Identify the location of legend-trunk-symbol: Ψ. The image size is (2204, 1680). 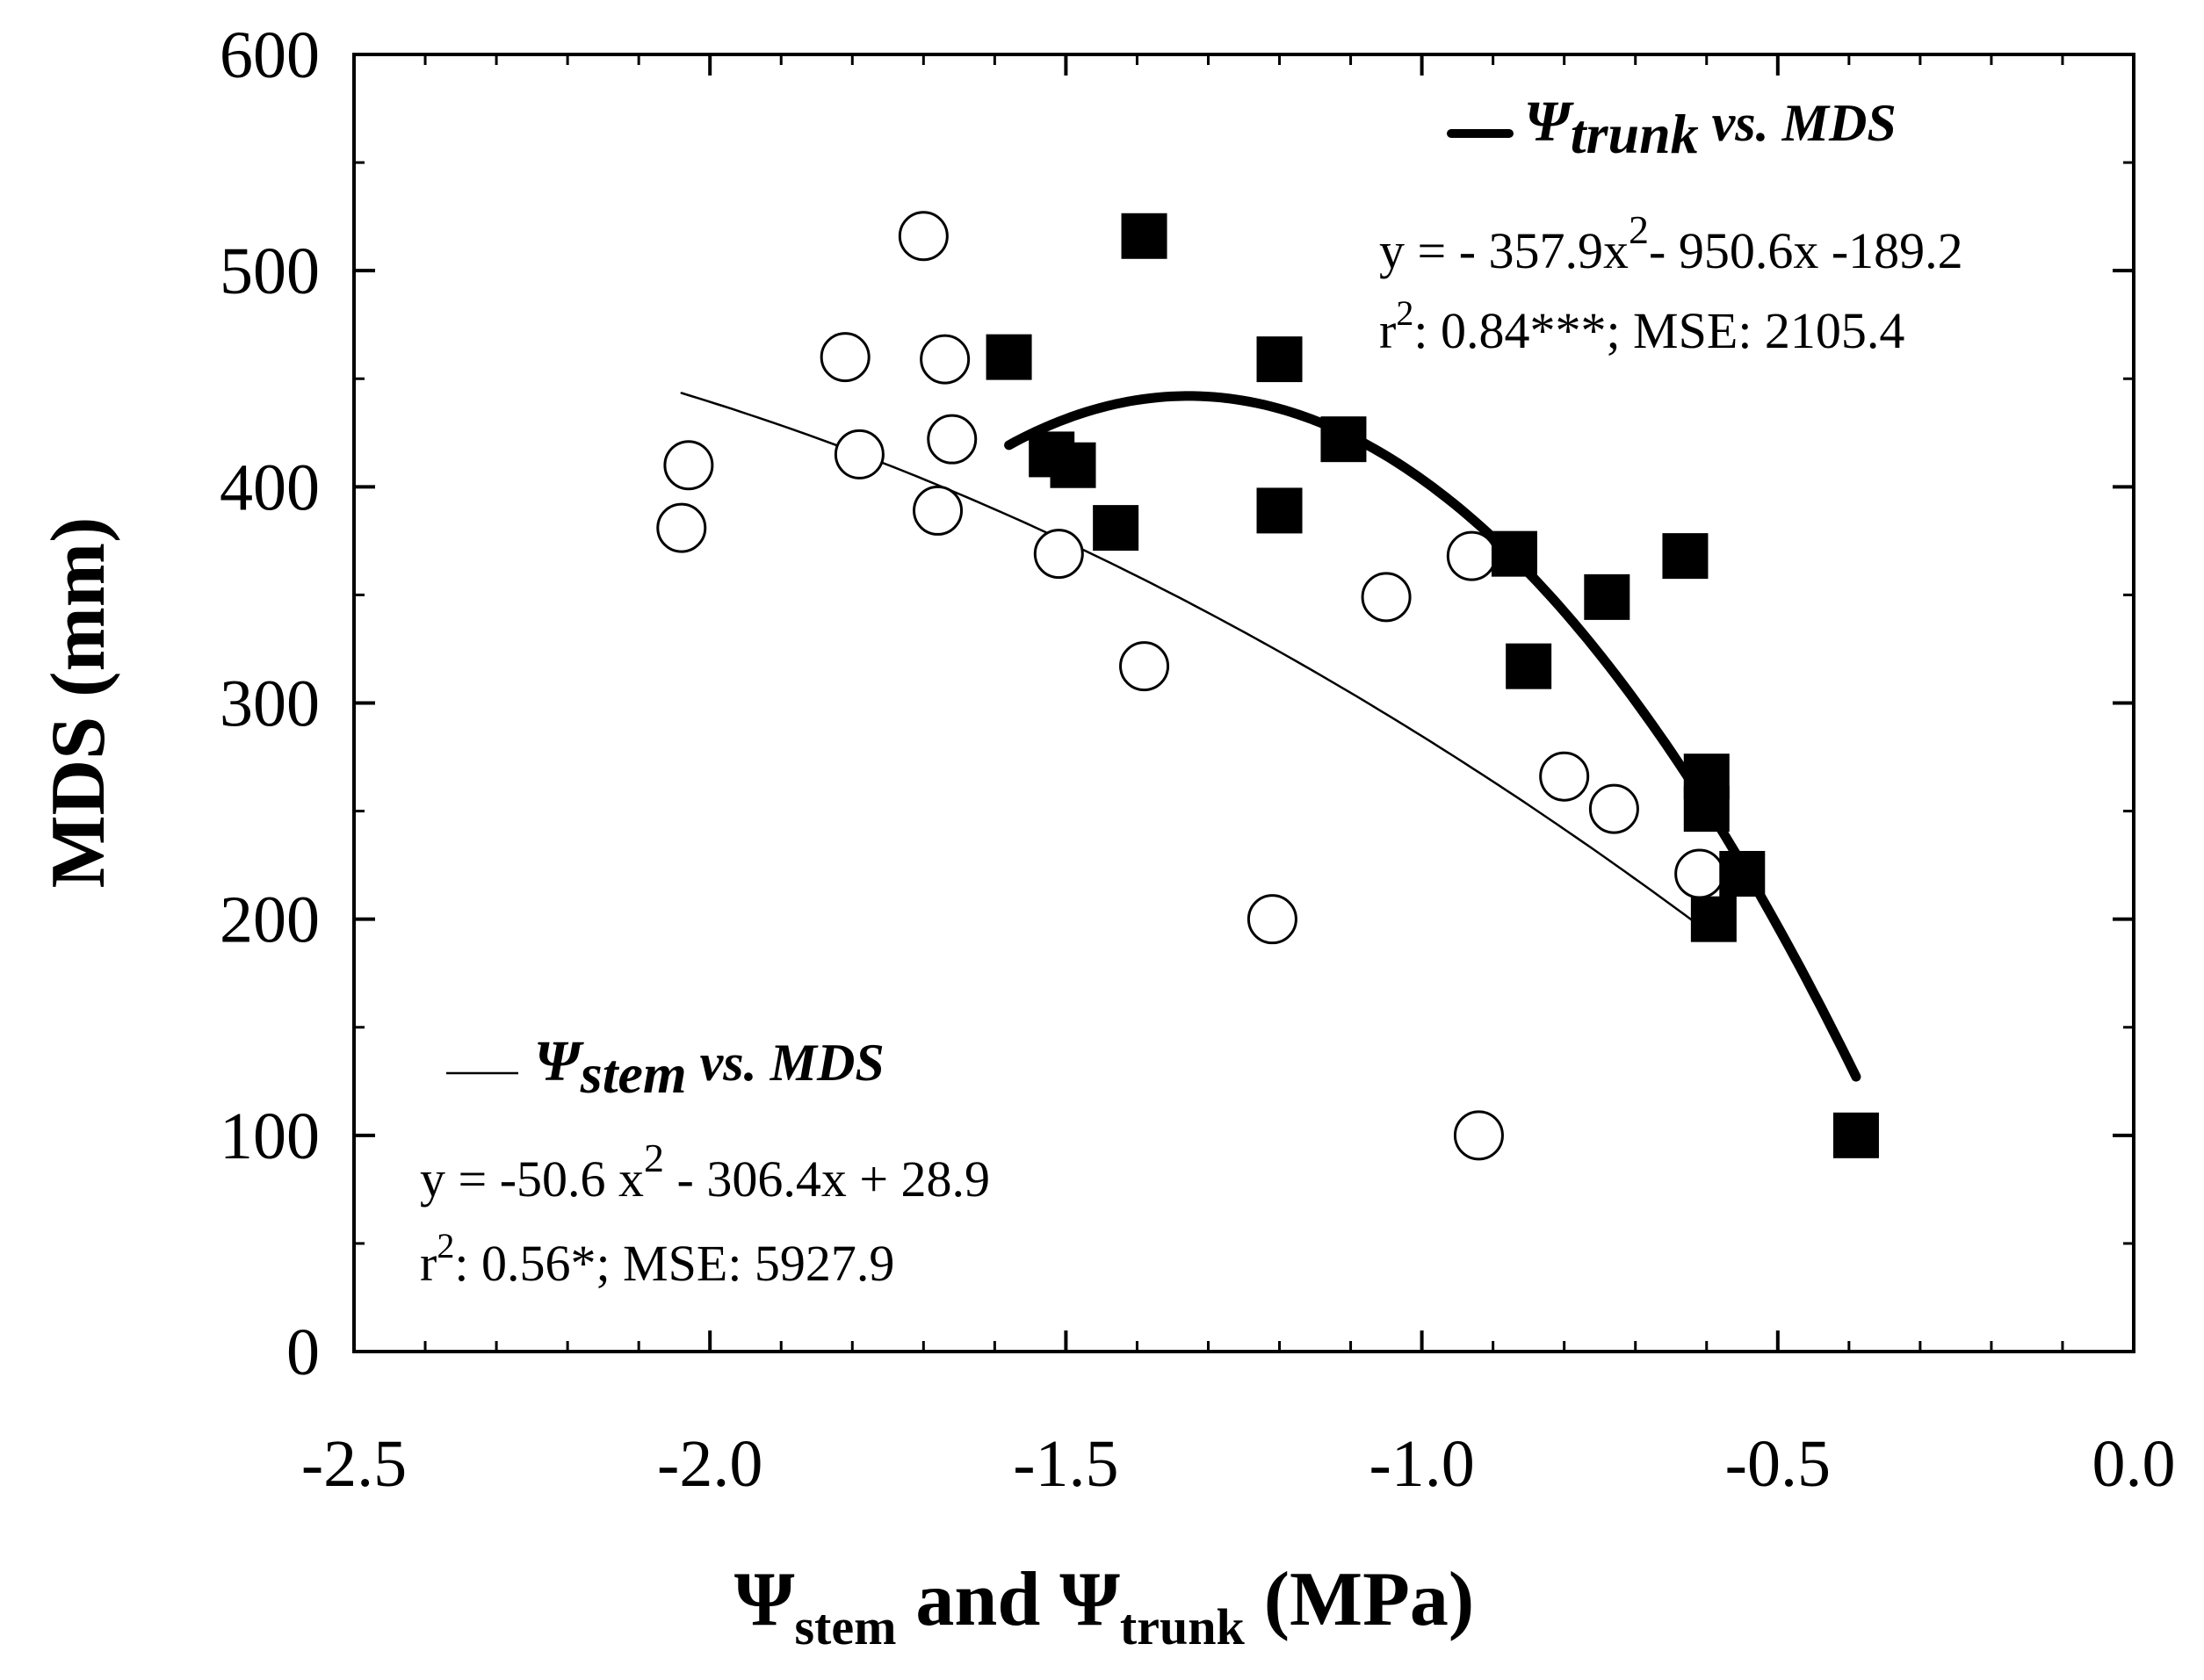
(1549, 122).